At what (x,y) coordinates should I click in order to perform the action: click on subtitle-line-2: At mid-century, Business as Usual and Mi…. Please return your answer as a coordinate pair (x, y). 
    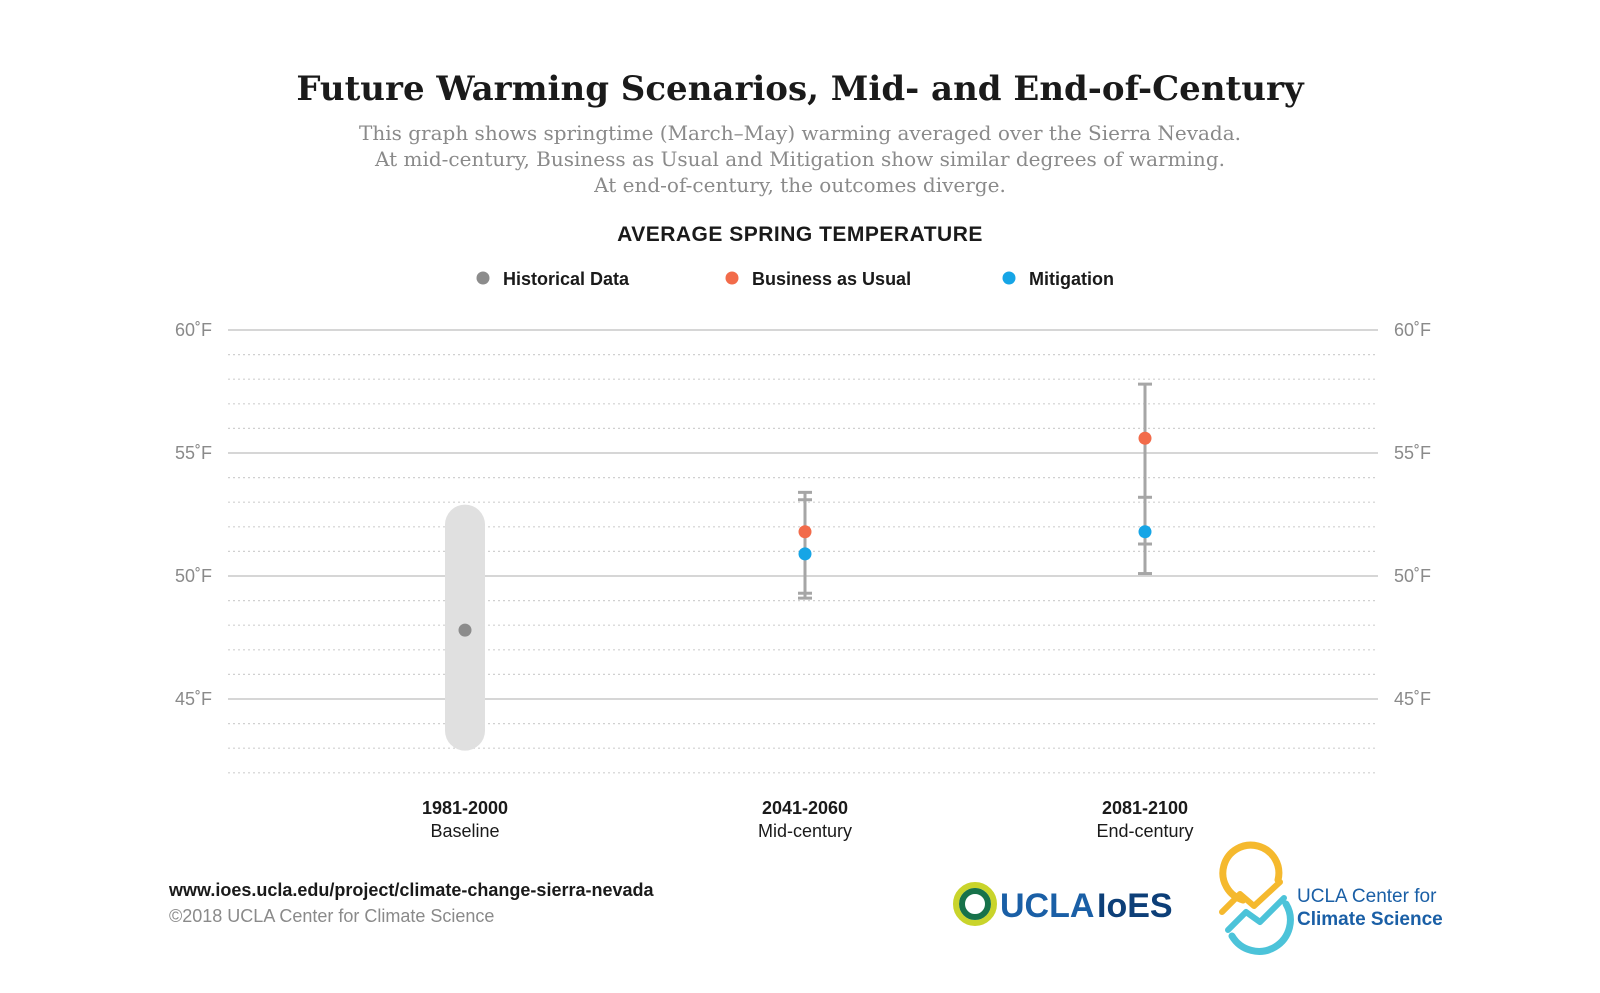
    Looking at the image, I should click on (799, 159).